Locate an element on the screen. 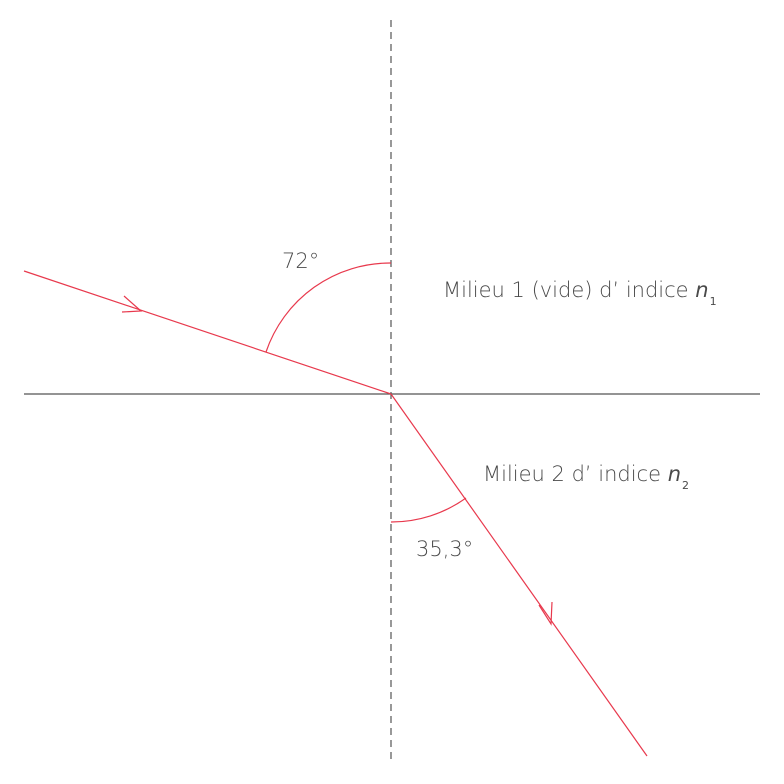  medium2-subscript: 2 is located at coordinates (685, 485).